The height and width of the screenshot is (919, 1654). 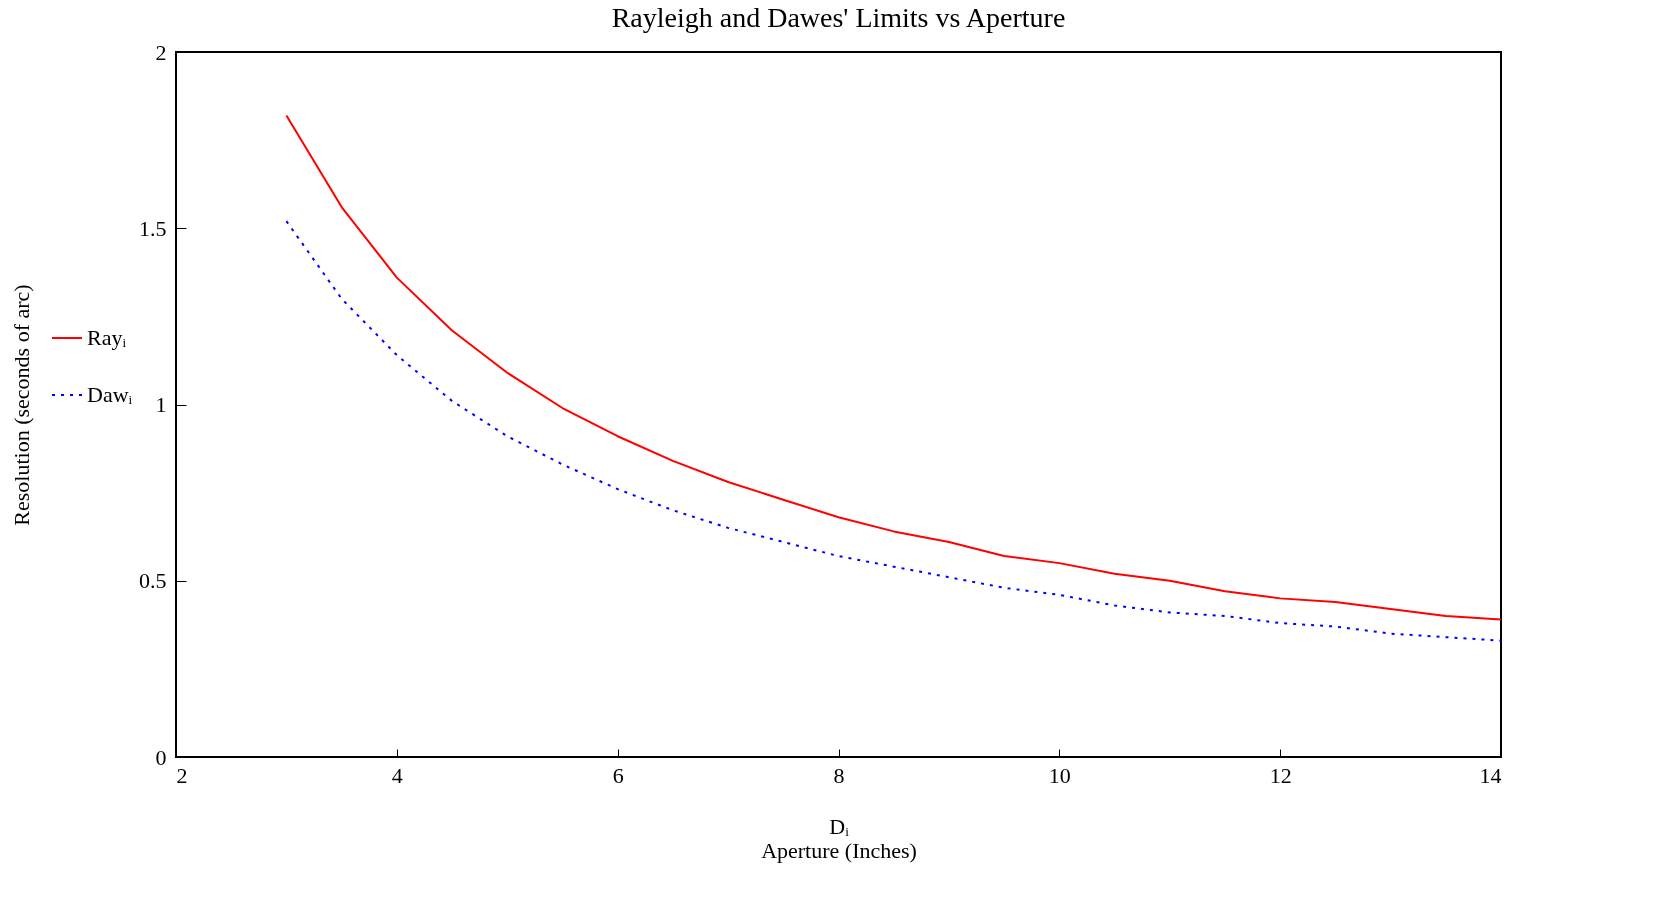 What do you see at coordinates (21, 405) in the screenshot?
I see `y-axis-title: Resolution (seconds of arc)` at bounding box center [21, 405].